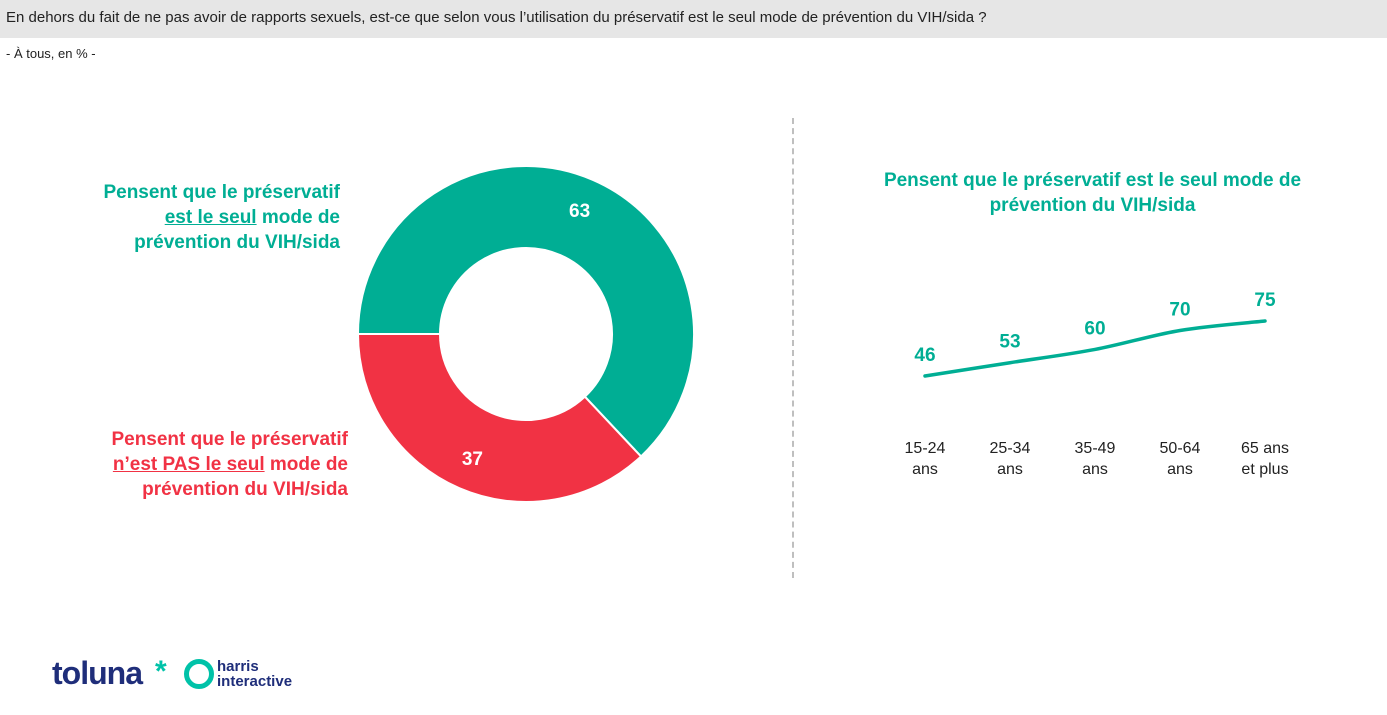  What do you see at coordinates (199, 674) in the screenshot?
I see `harris-ring-icon` at bounding box center [199, 674].